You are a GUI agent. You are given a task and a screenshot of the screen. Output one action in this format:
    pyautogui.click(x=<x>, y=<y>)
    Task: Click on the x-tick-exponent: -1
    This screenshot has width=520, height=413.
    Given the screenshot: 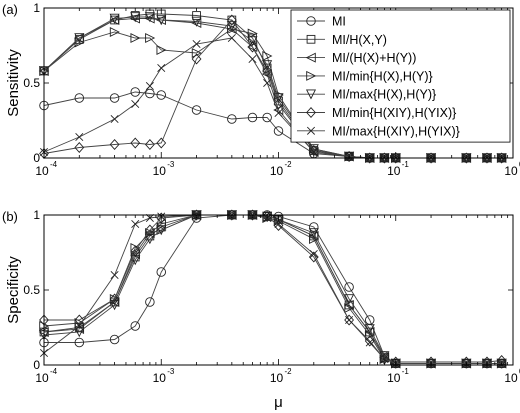 What is the action you would take?
    pyautogui.click(x=406, y=164)
    